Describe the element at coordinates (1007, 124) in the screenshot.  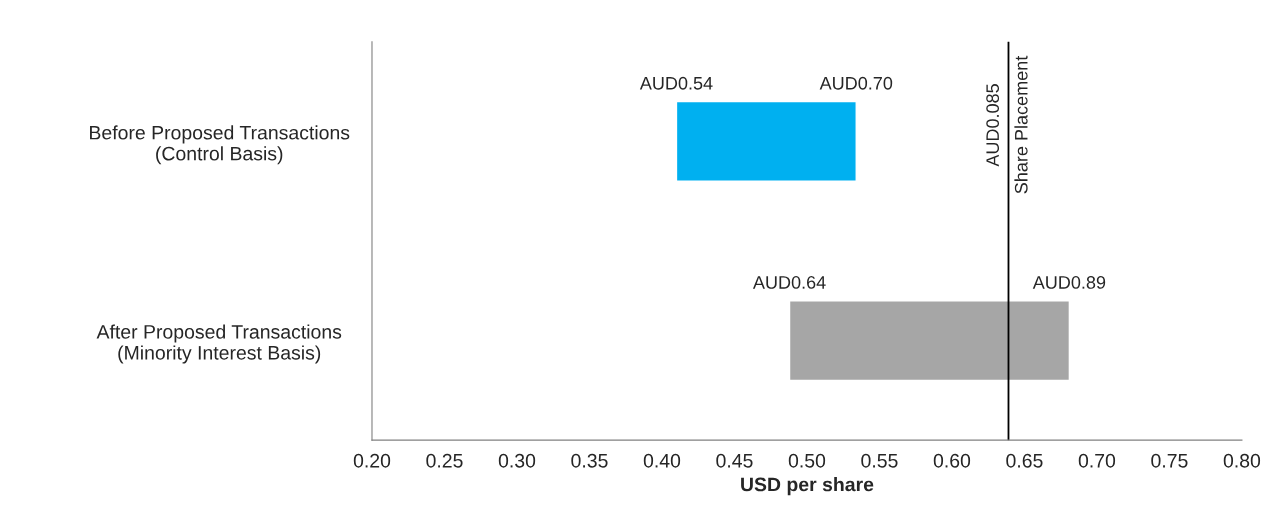
I see `ref-line-label: AUD0.085 Share Placement` at that location.